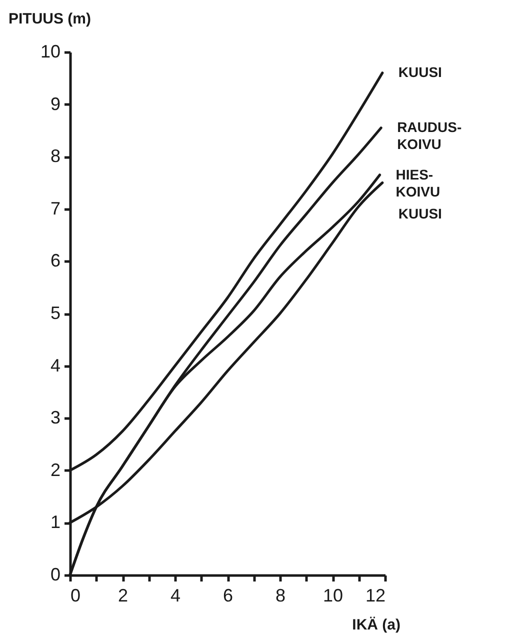 The width and height of the screenshot is (510, 644). I want to click on y-tick-label: 4, so click(55, 365).